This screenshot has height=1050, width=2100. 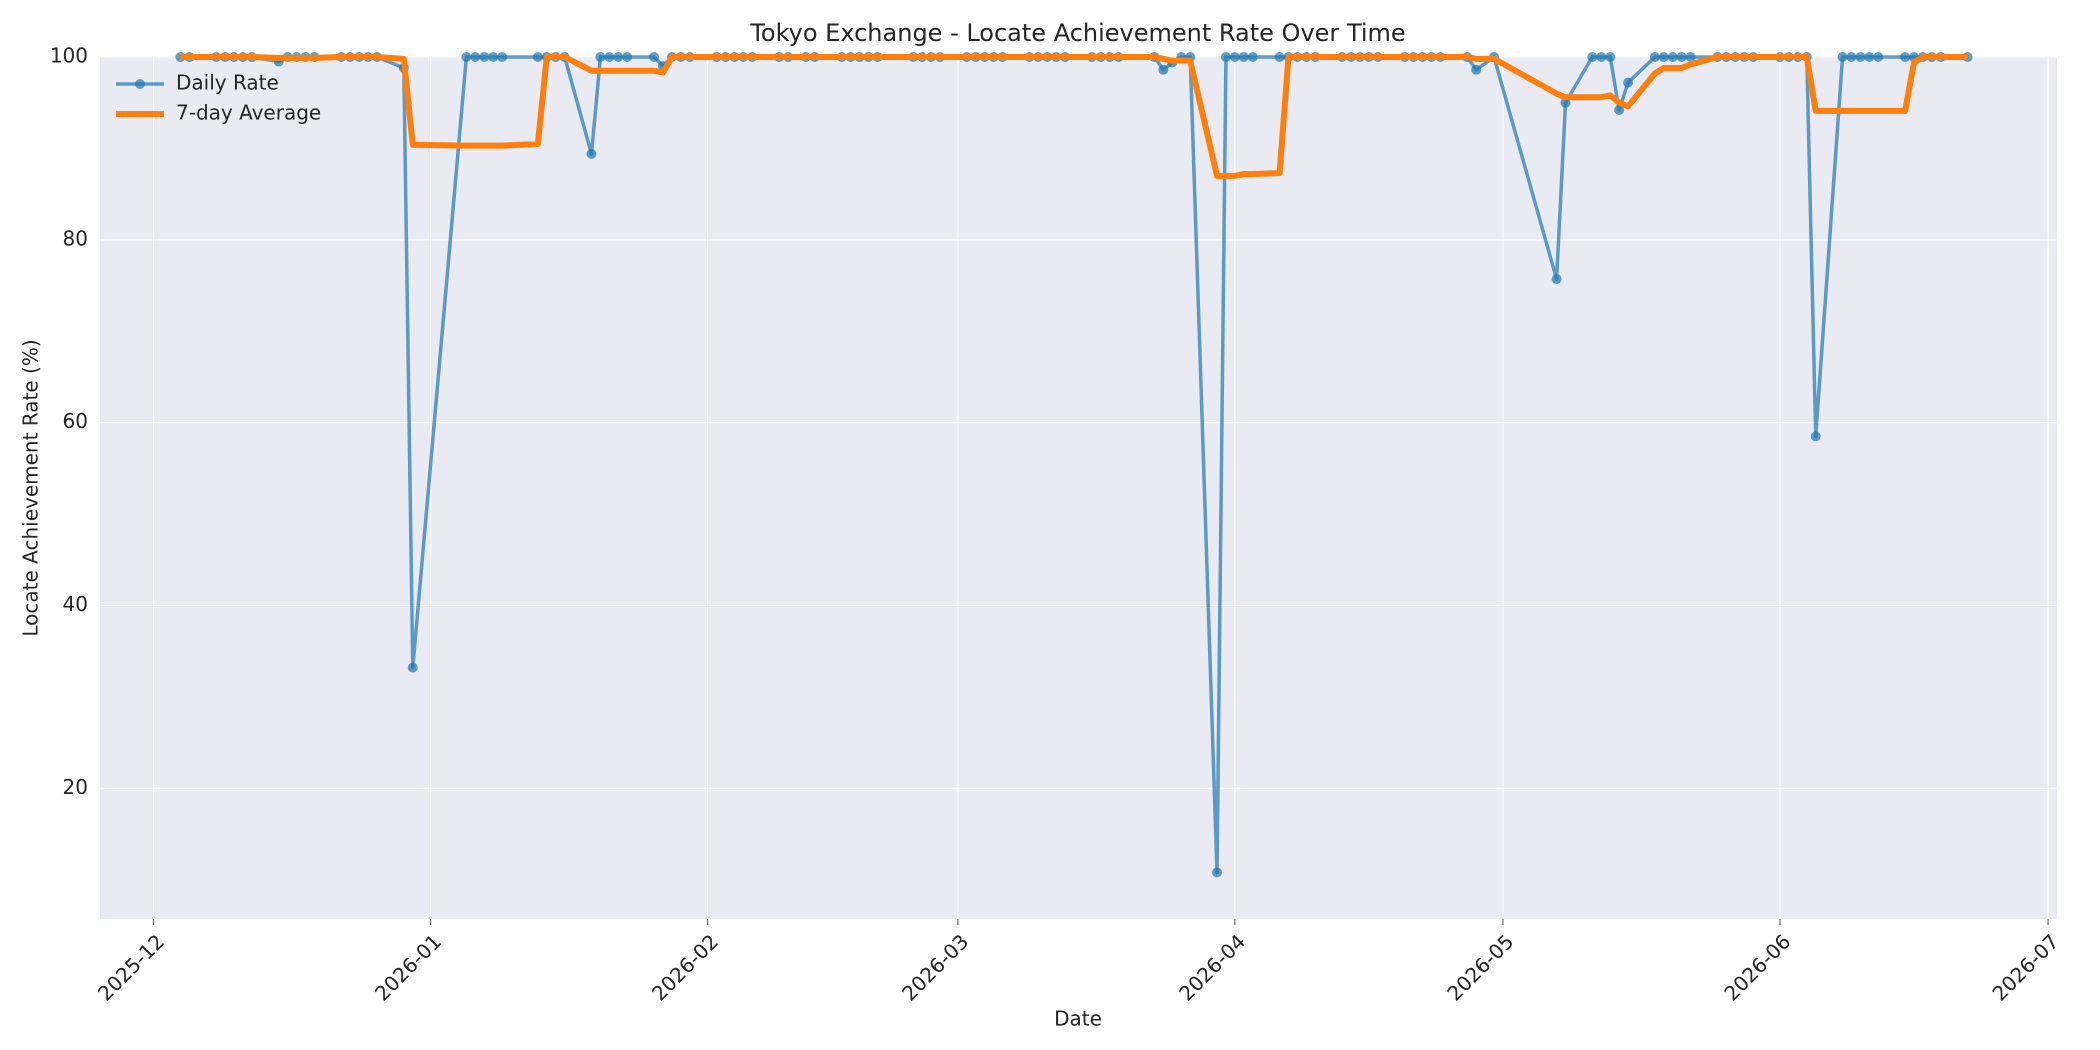 I want to click on y-tick-label: 20, so click(x=75, y=787).